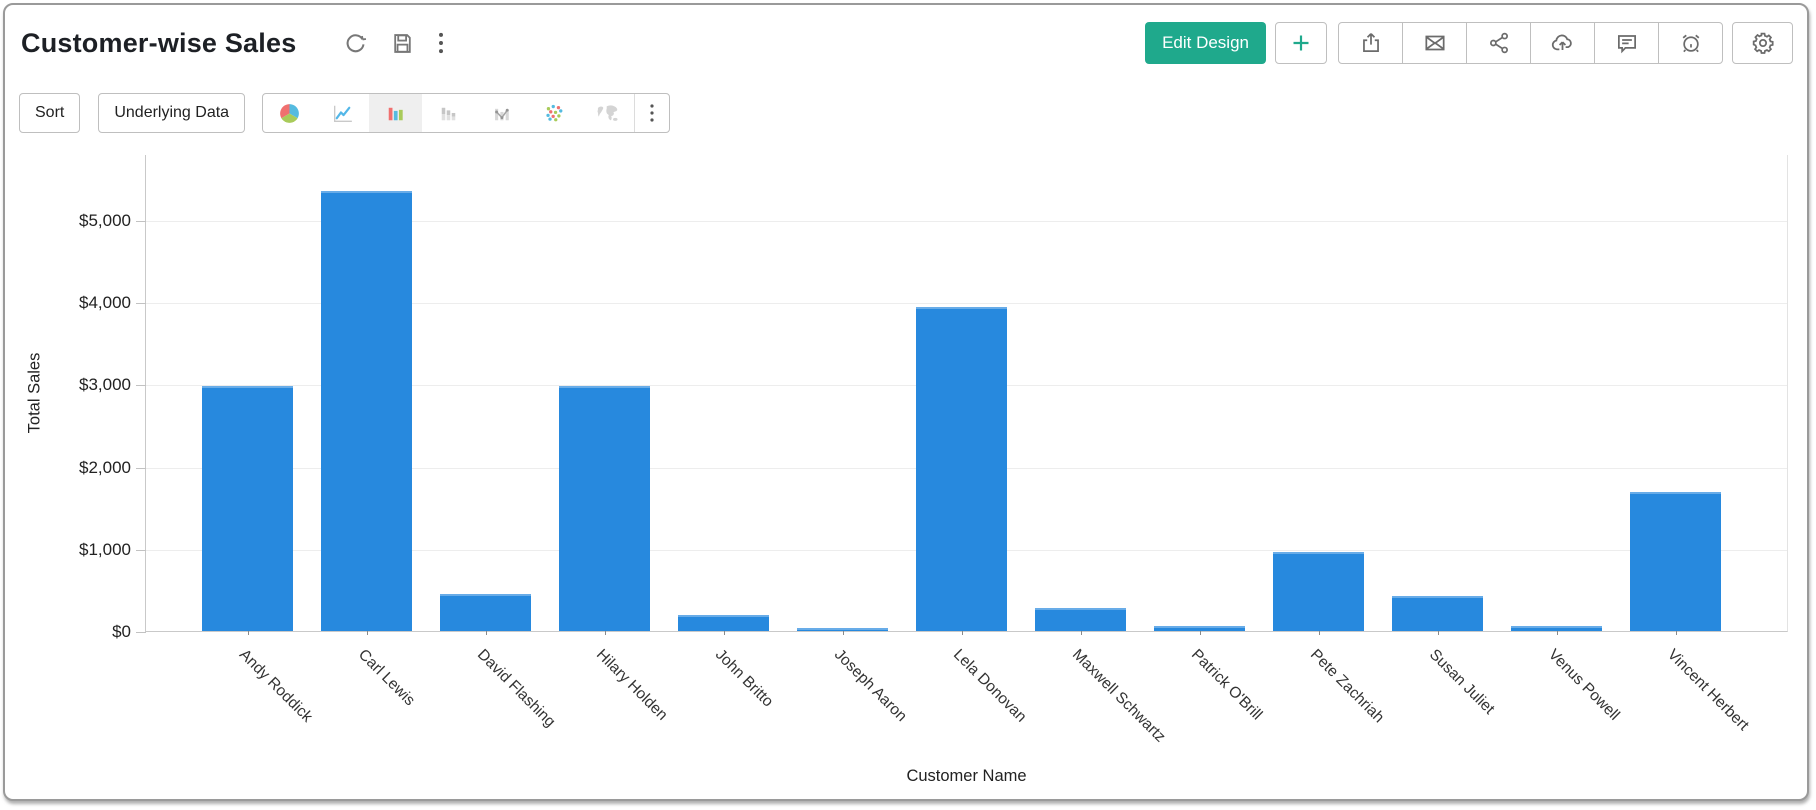 This screenshot has height=810, width=1816. Describe the element at coordinates (607, 113) in the screenshot. I see `chart-type-map` at that location.